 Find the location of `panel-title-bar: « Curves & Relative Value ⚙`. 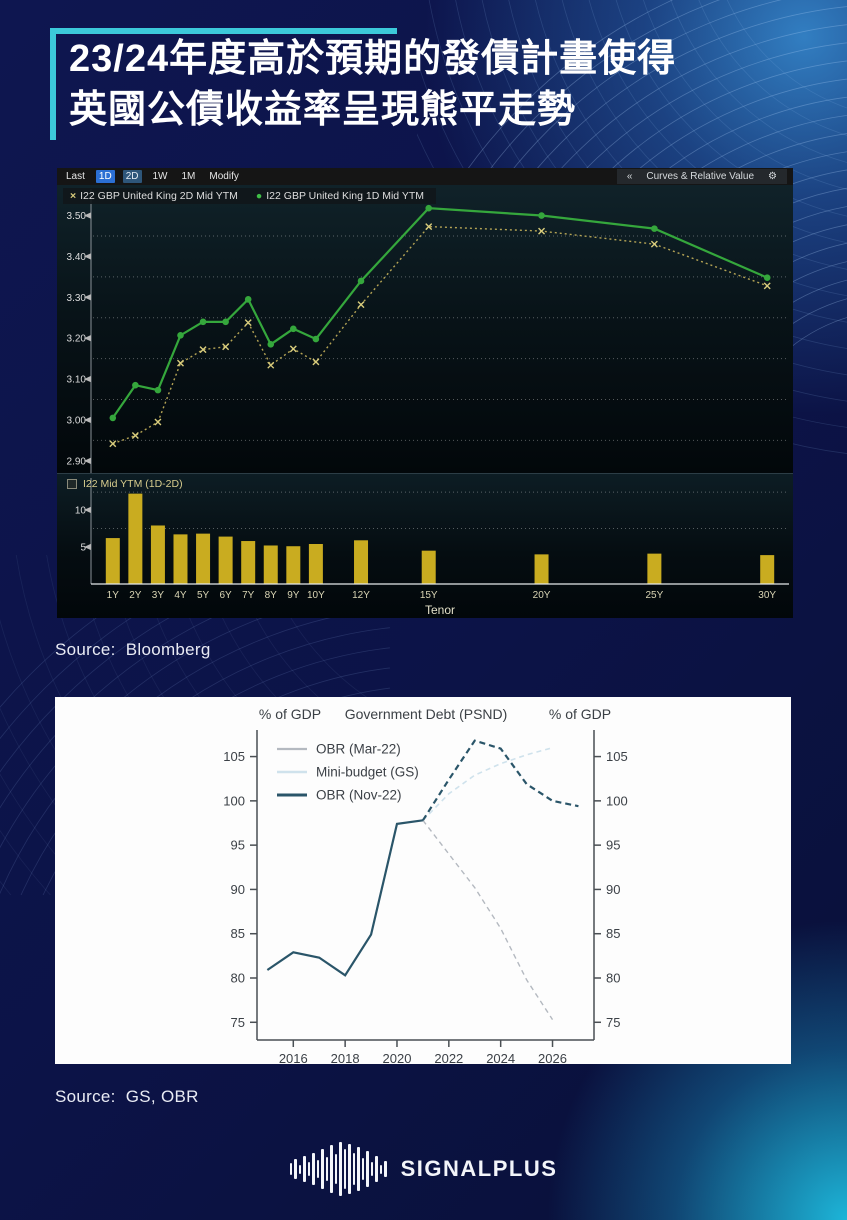

panel-title-bar: « Curves & Relative Value ⚙ is located at coordinates (701, 176).